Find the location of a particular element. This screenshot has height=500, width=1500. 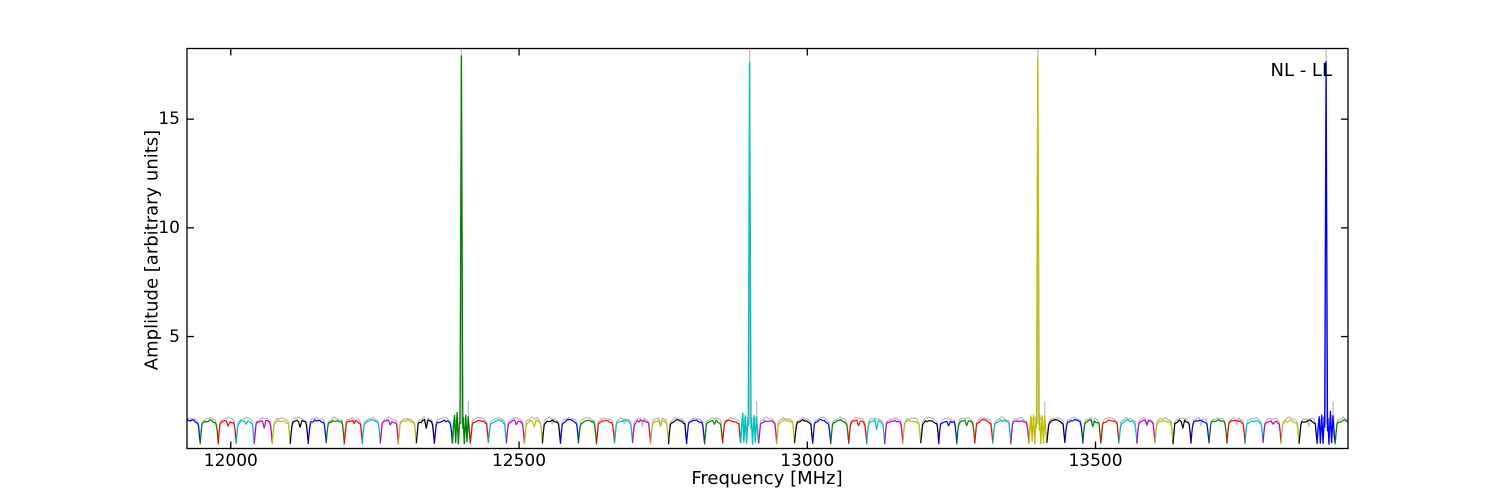

x-tick-label: 12500 is located at coordinates (519, 461).